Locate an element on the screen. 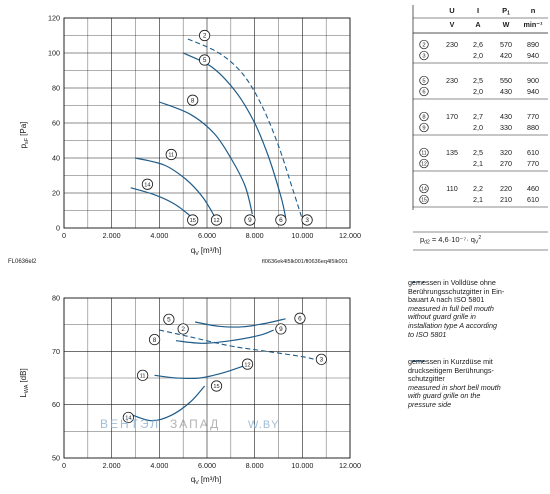  legend-line-samples is located at coordinates (418, 321).